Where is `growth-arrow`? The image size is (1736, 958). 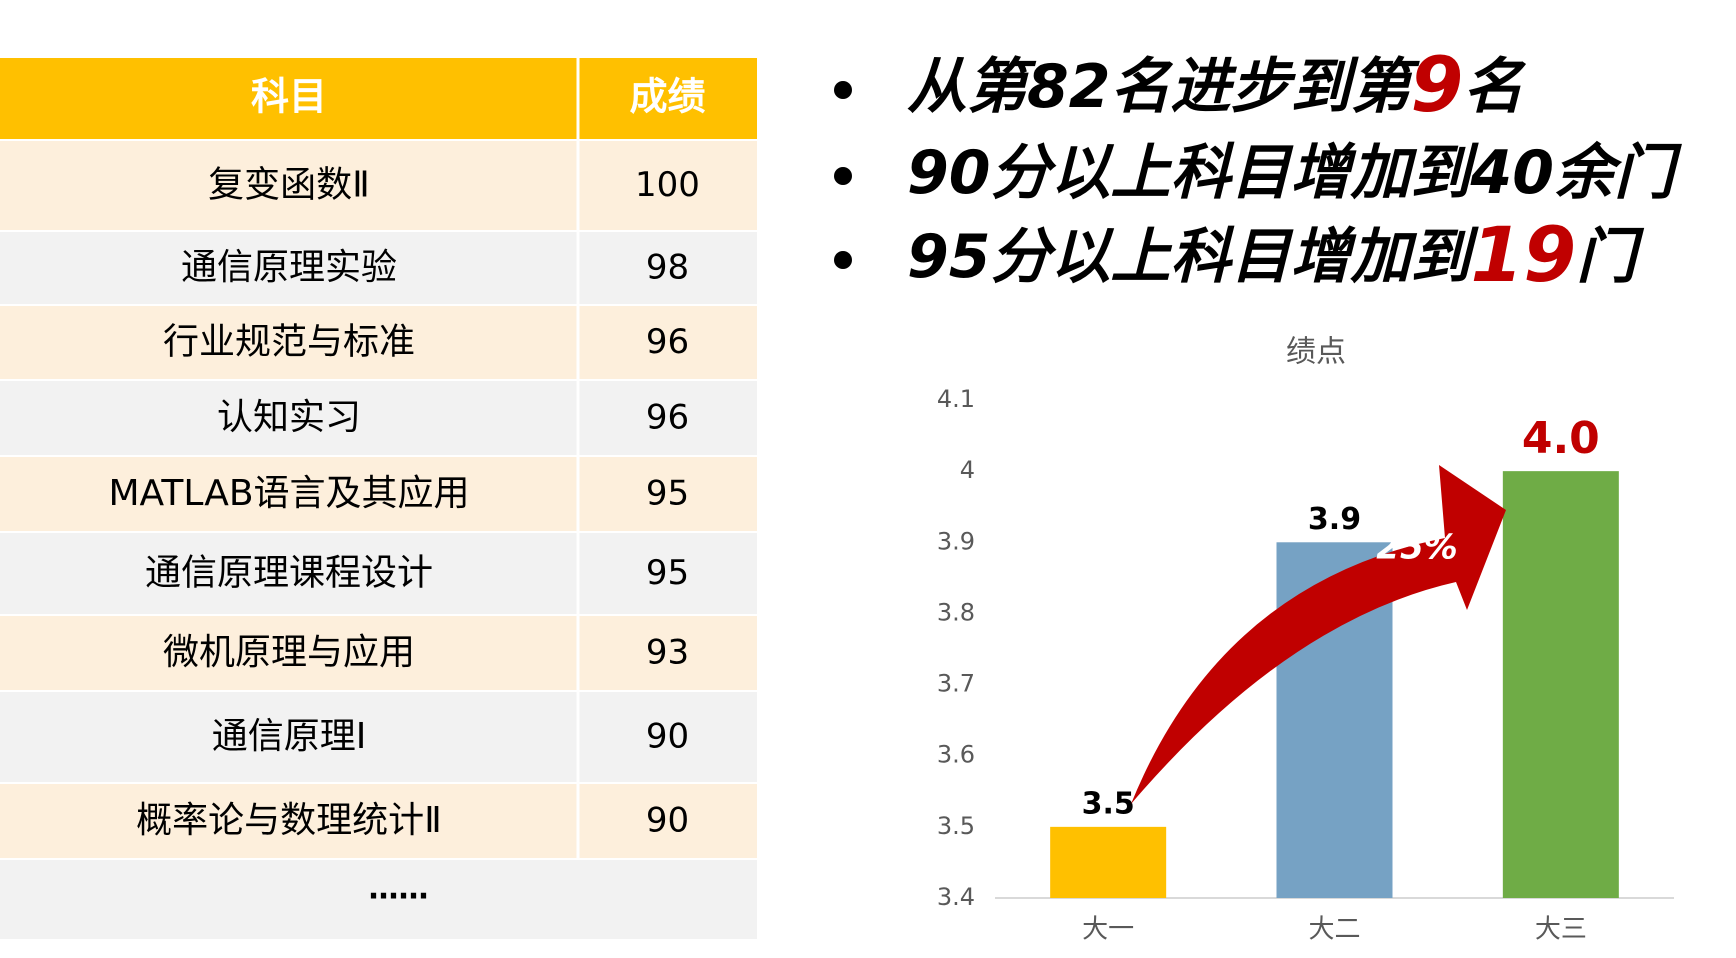 growth-arrow is located at coordinates (1318, 634).